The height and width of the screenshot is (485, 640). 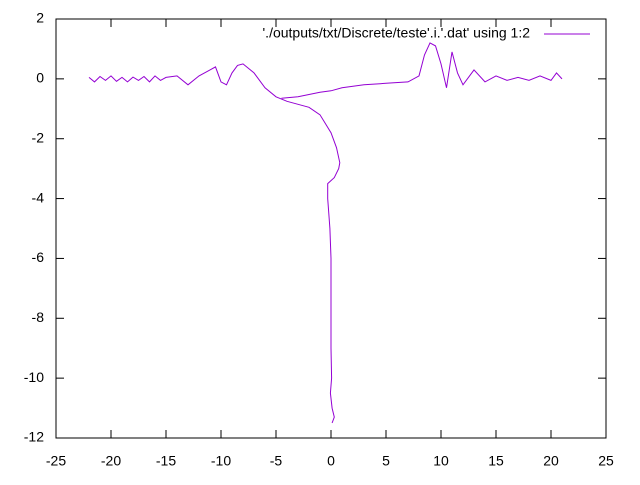 What do you see at coordinates (38, 257) in the screenshot?
I see `y-tick-label: -6` at bounding box center [38, 257].